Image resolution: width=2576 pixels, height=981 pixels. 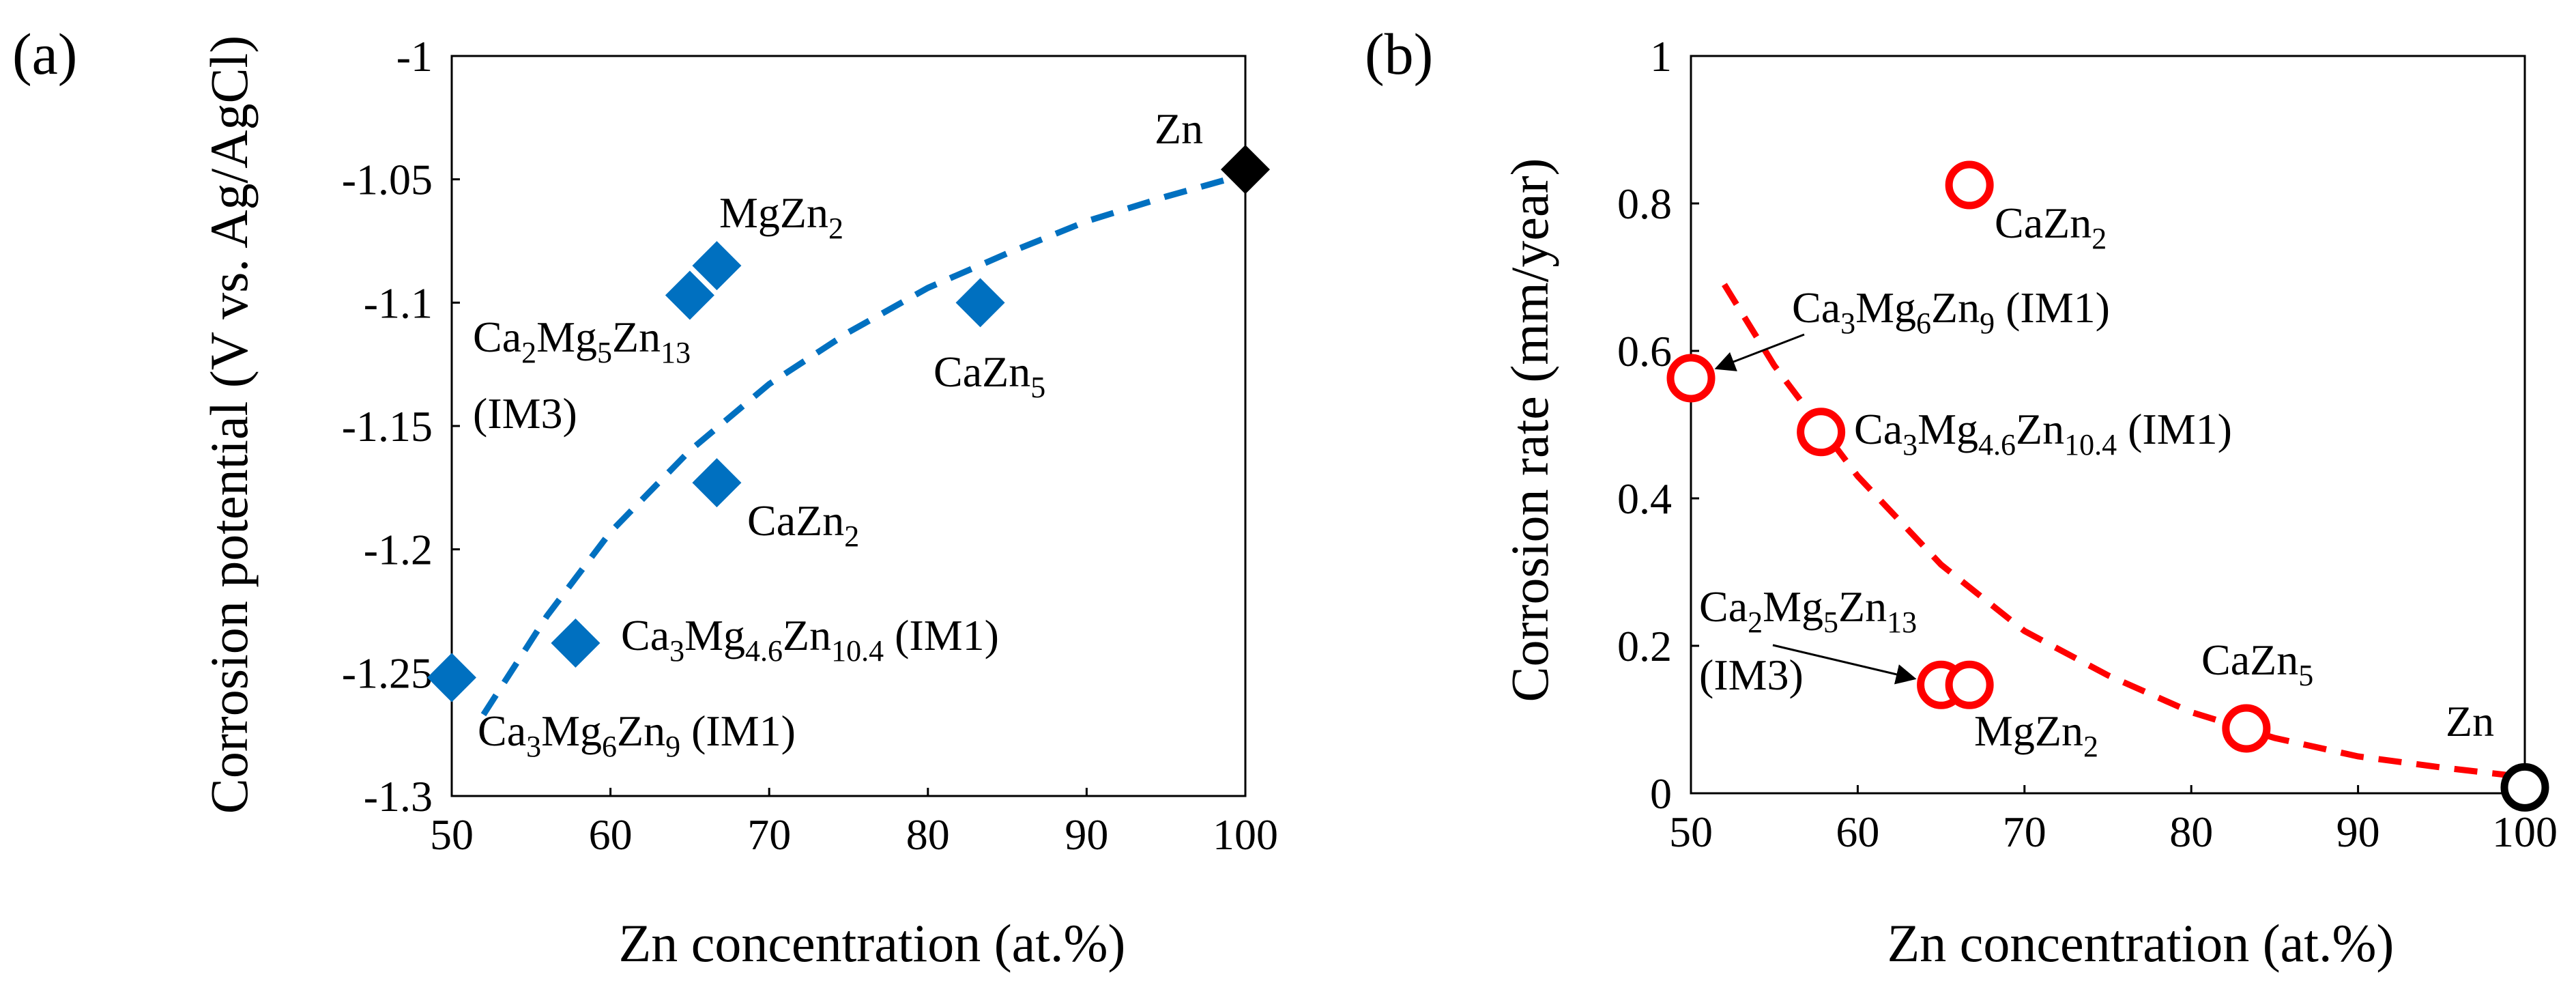 What do you see at coordinates (717, 483) in the screenshot?
I see `data-point-cazn2-a` at bounding box center [717, 483].